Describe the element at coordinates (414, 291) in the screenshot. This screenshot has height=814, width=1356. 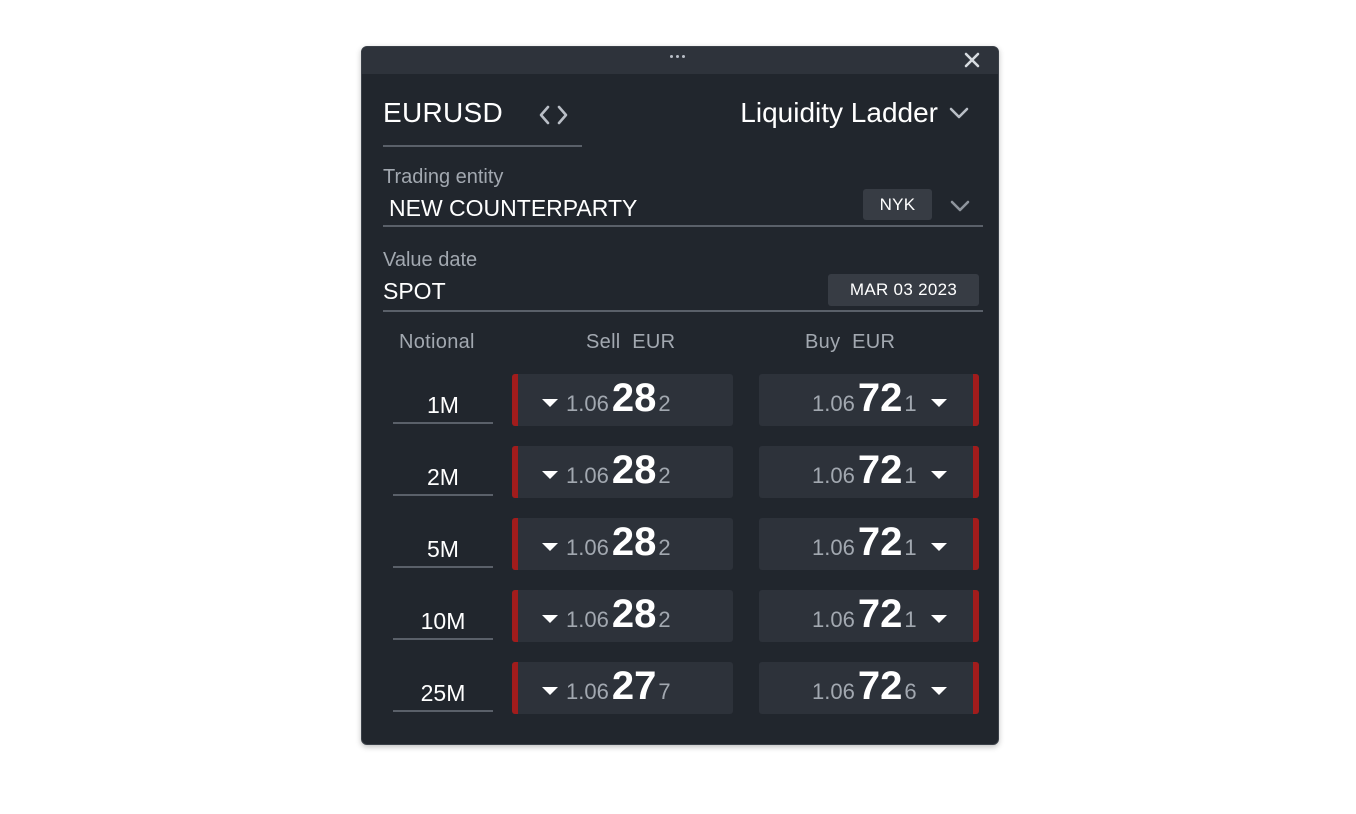
I see `value-date-tenor: SPOT` at that location.